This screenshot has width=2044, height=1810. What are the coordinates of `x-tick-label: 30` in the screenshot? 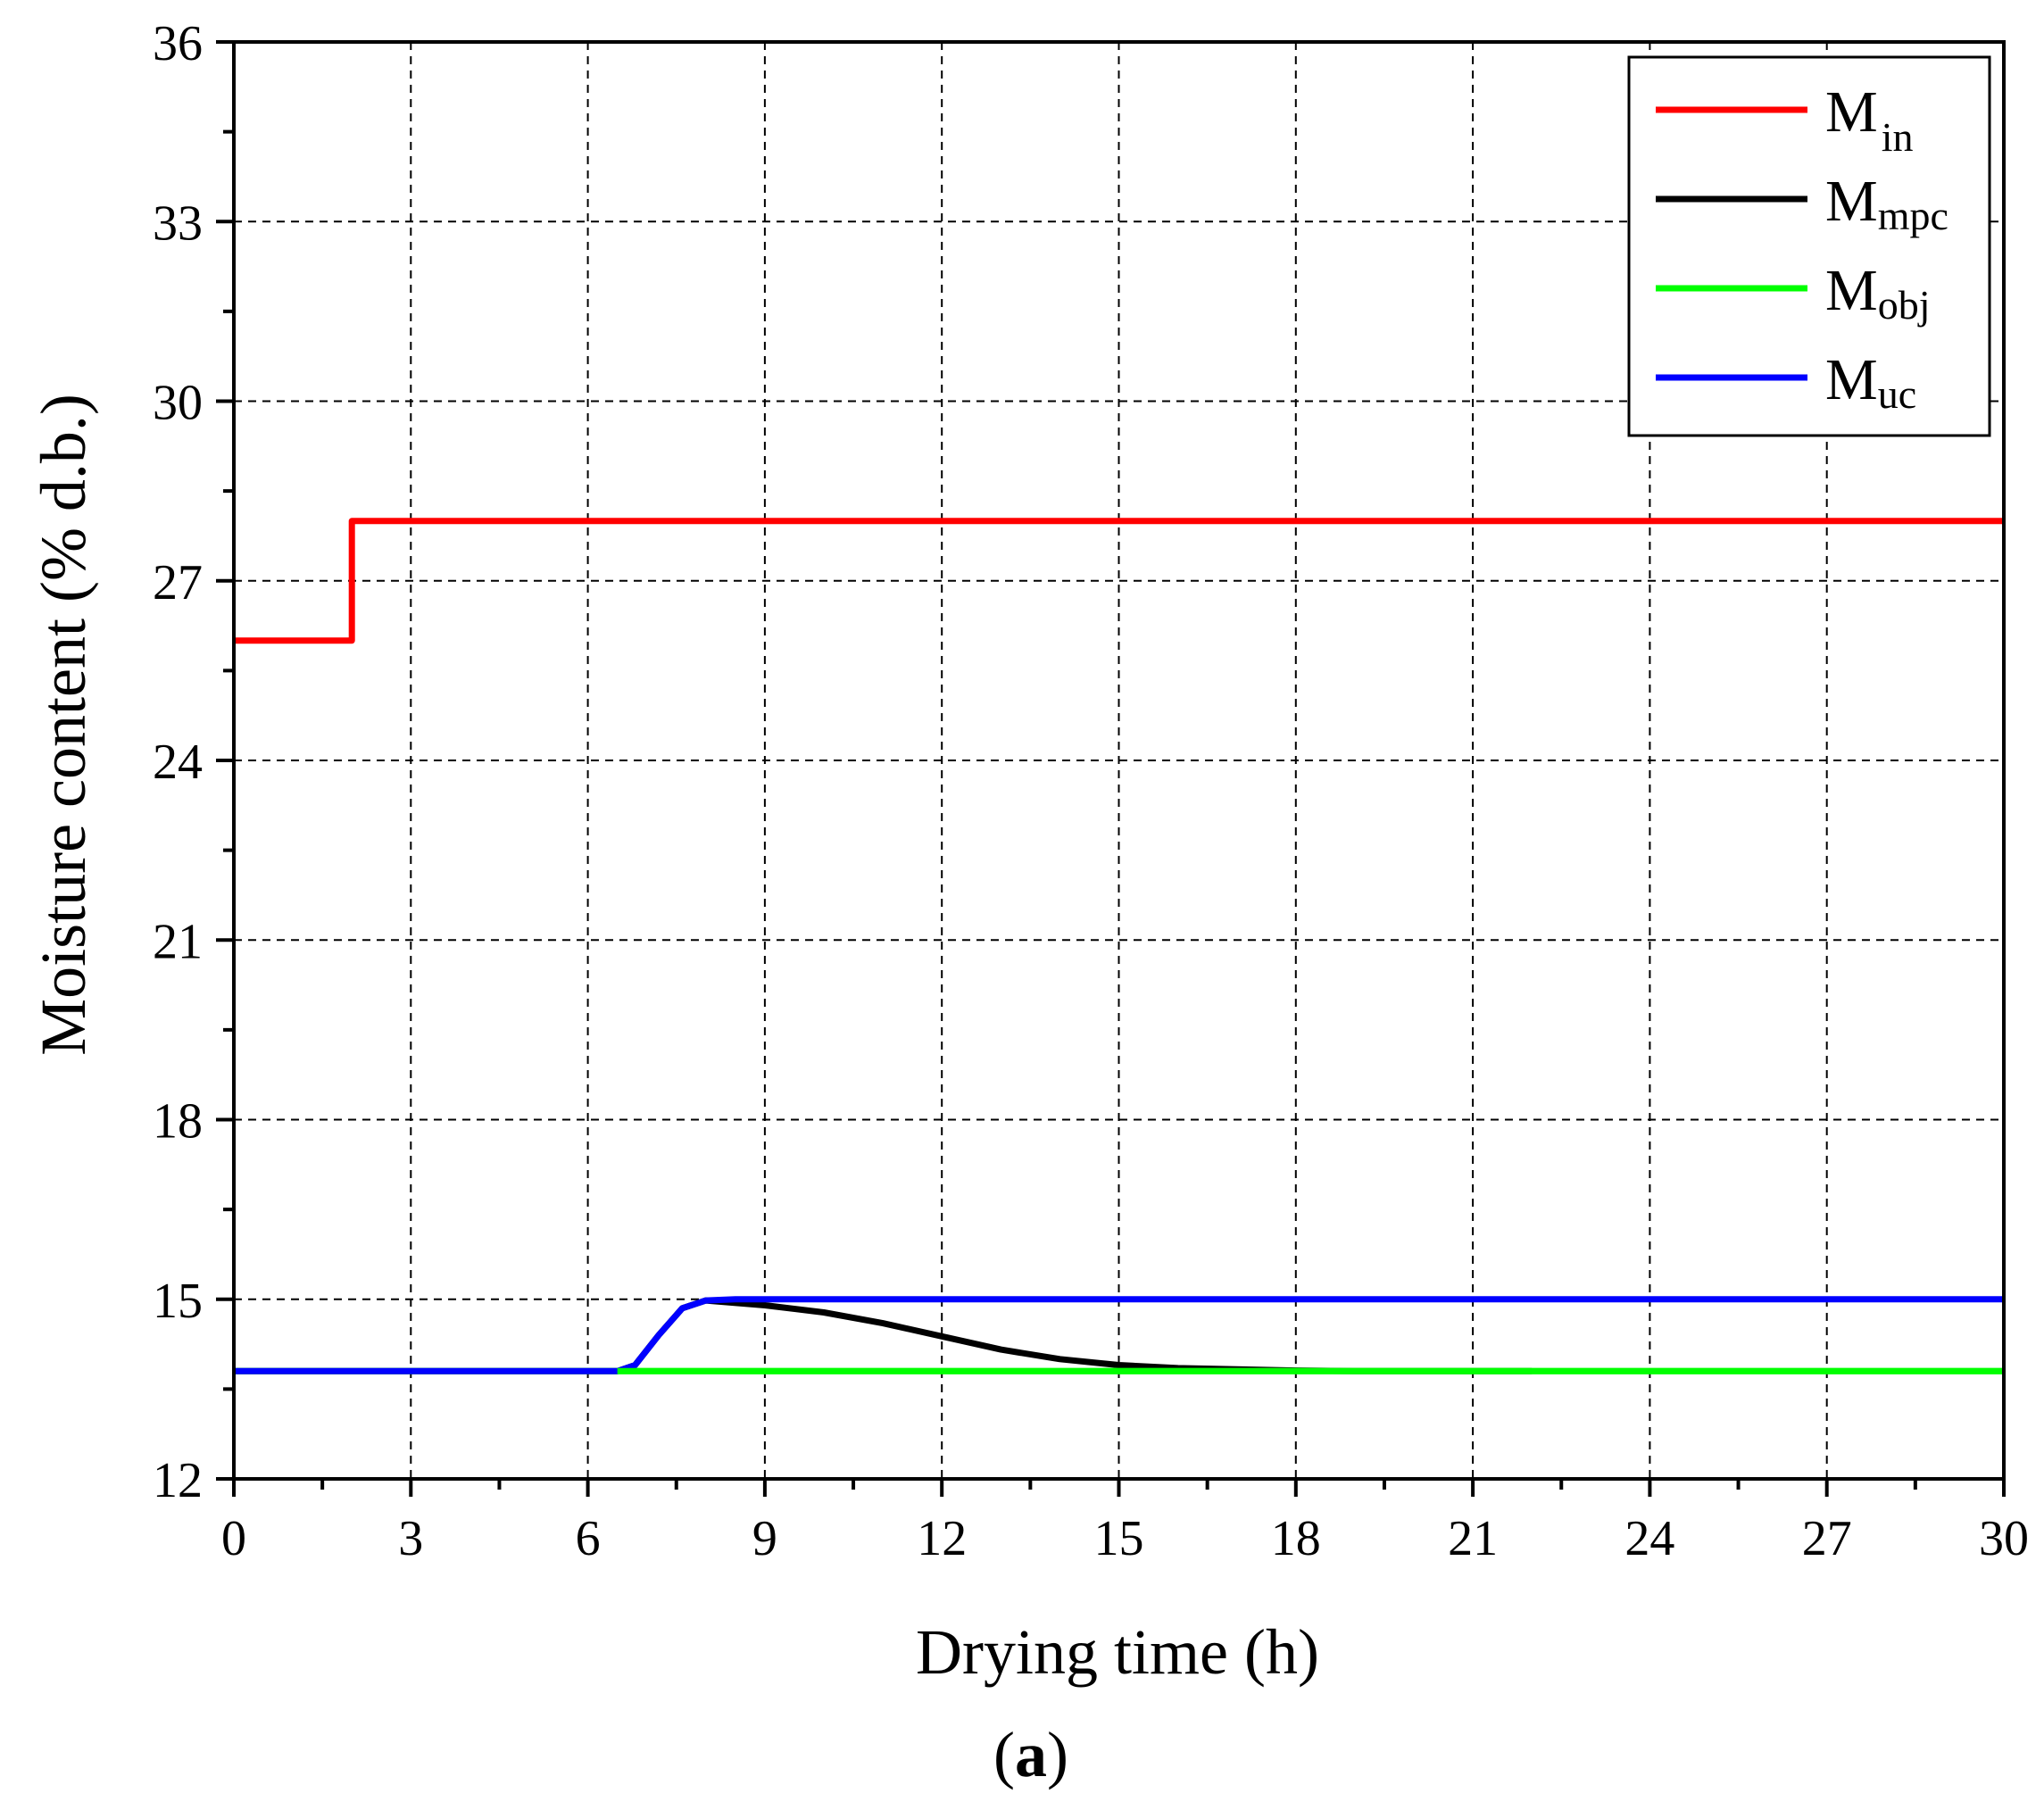 It's located at (2004, 1538).